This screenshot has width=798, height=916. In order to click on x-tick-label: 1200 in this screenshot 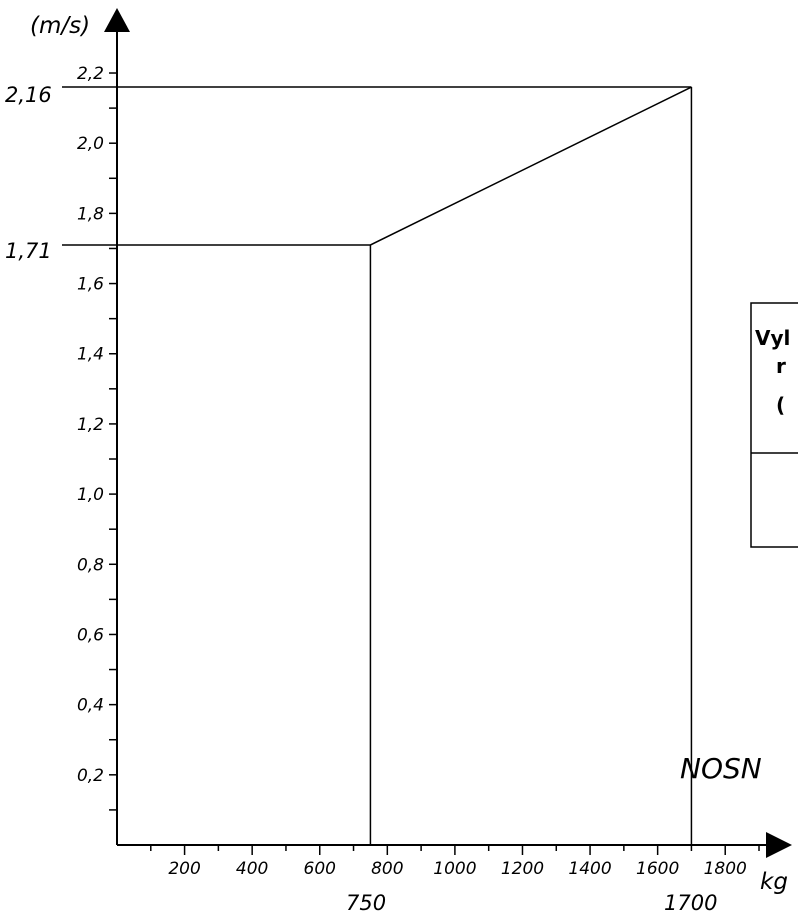, I will do `click(522, 869)`.